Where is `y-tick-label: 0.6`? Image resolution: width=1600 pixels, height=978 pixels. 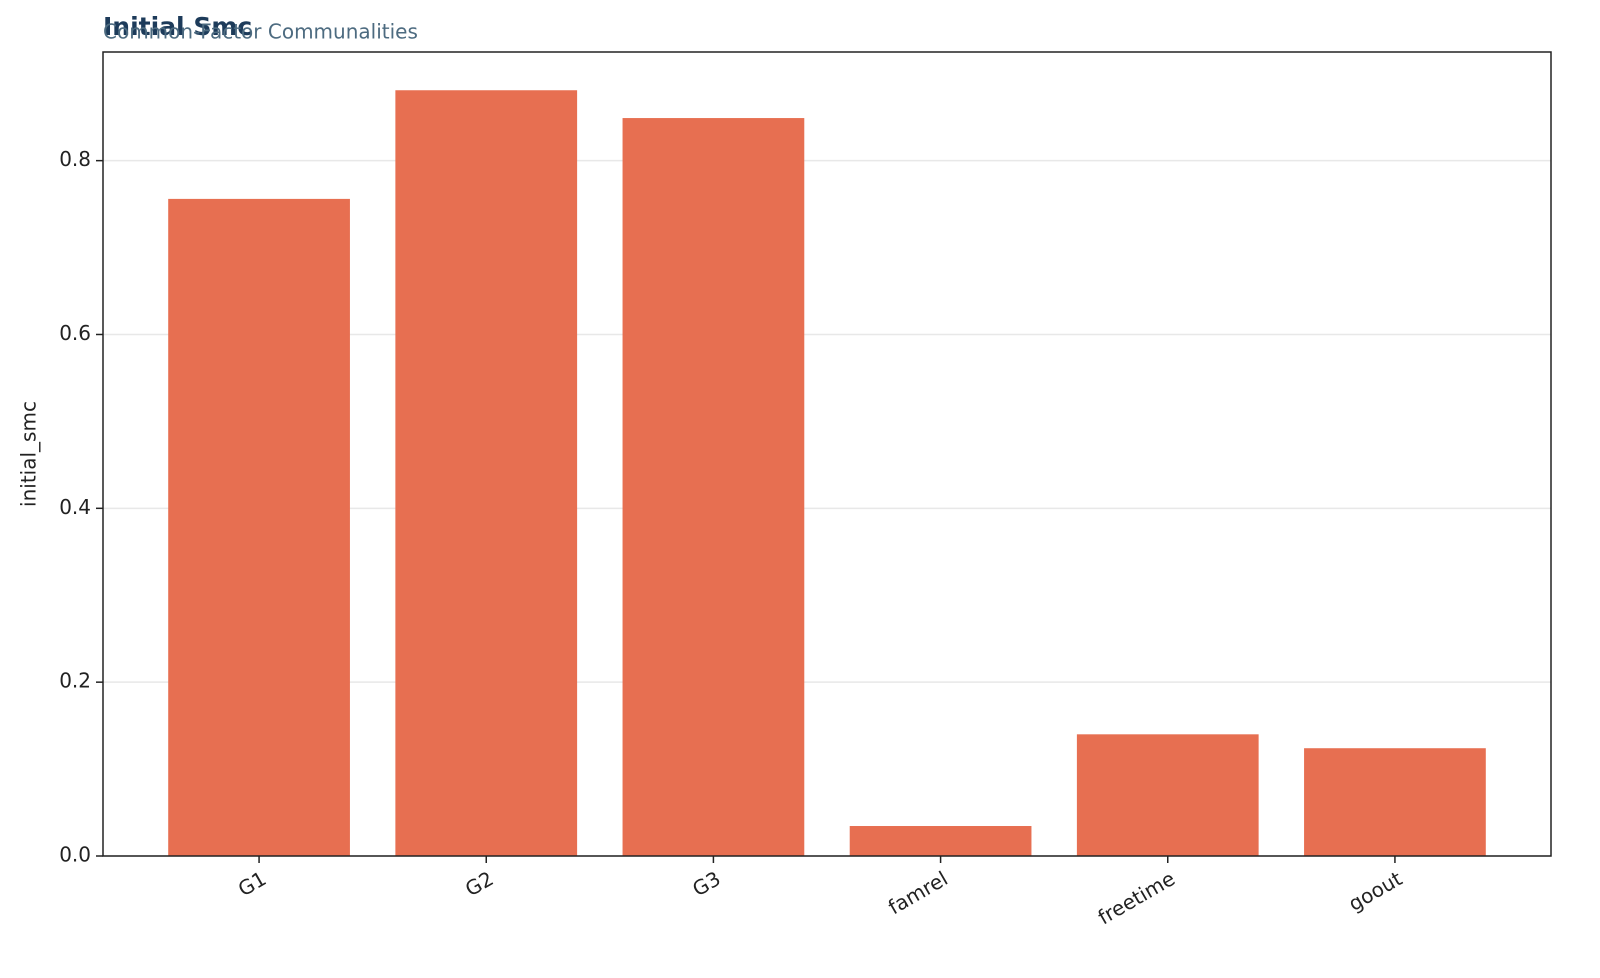
y-tick-label: 0.6 is located at coordinates (75, 333).